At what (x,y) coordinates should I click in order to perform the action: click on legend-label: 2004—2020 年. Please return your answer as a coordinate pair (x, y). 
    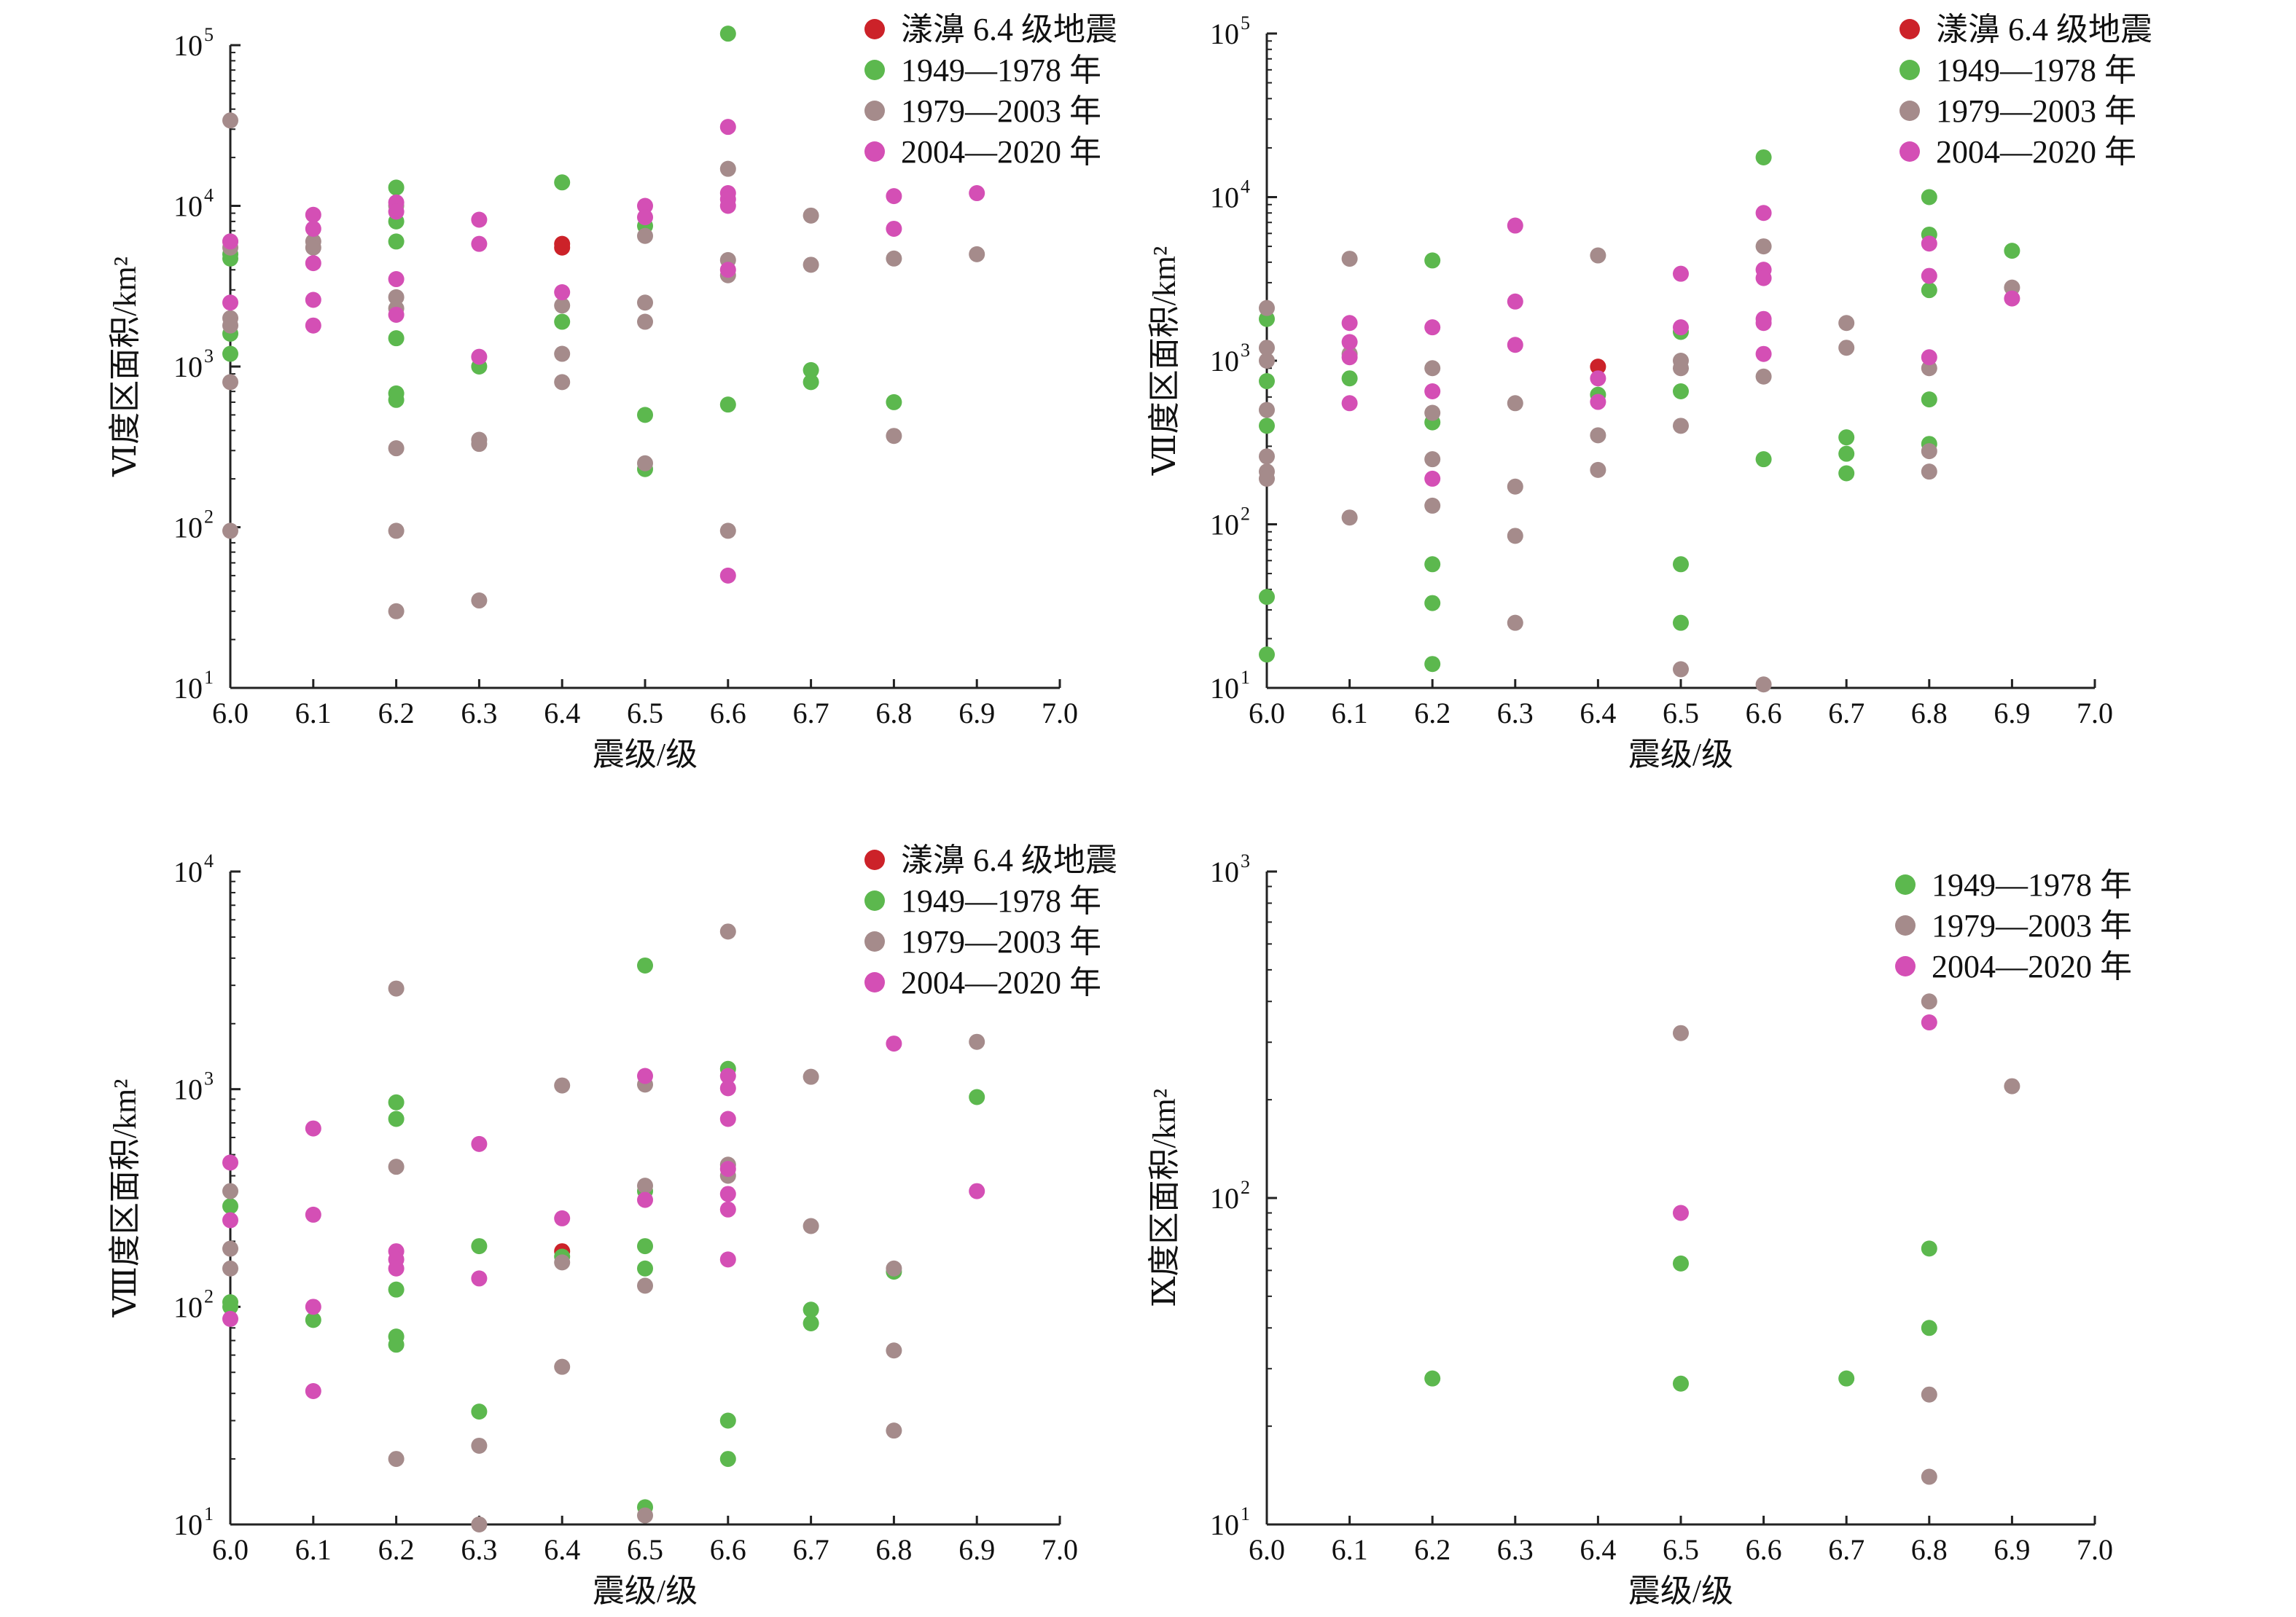
    Looking at the image, I should click on (1001, 152).